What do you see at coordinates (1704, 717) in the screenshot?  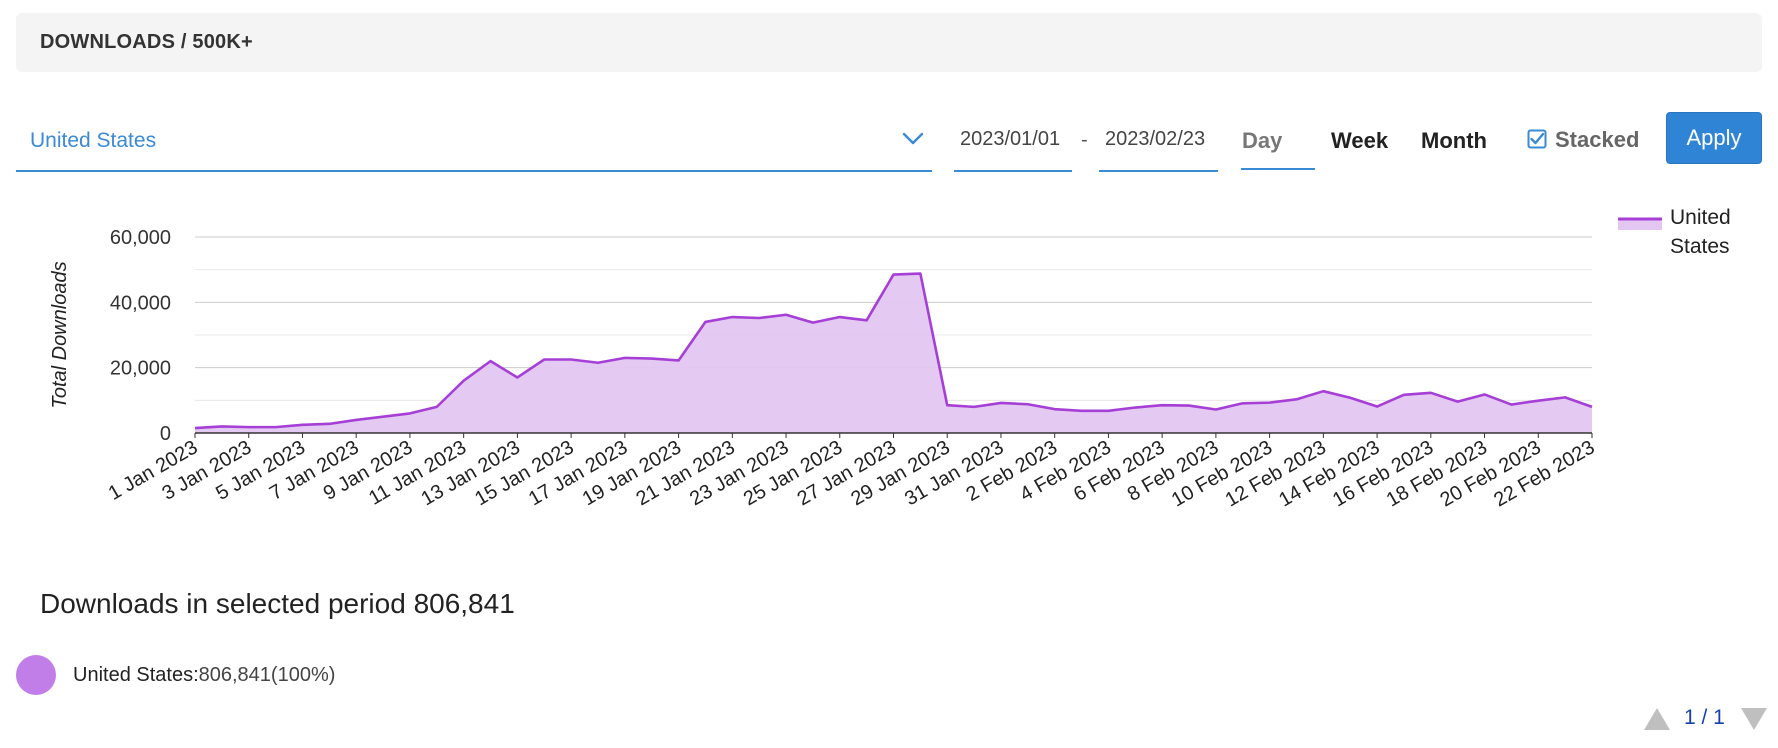 I see `pager-text: 1 / 1` at bounding box center [1704, 717].